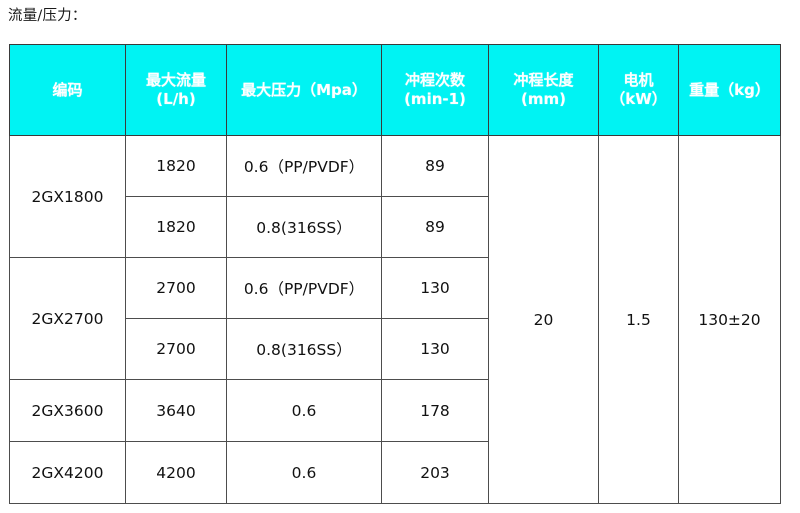  I want to click on column-header-max-pressure: 最大压力（Mpa）, so click(304, 90).